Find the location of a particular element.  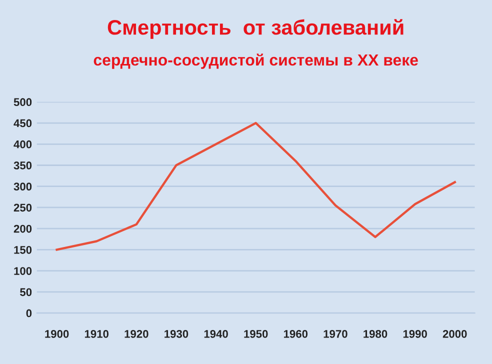

chart-title: Смертность от заболеваний is located at coordinates (256, 29).